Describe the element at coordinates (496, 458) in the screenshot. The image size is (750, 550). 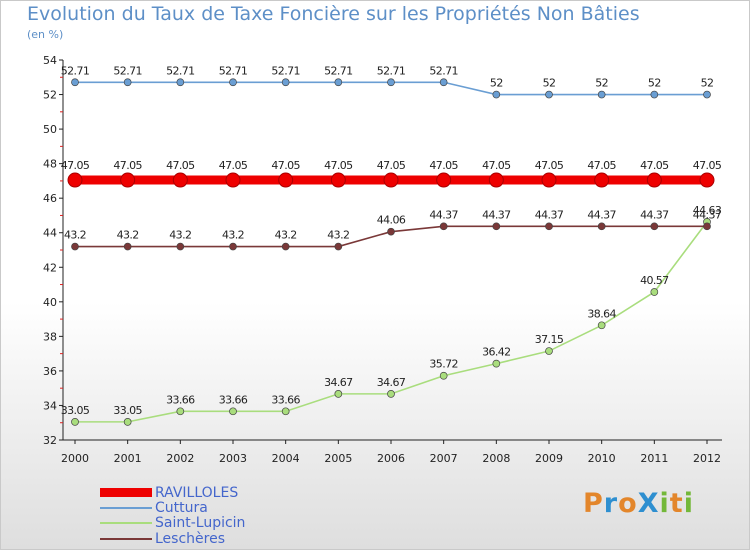
I see `x-tick-label: 2008` at that location.